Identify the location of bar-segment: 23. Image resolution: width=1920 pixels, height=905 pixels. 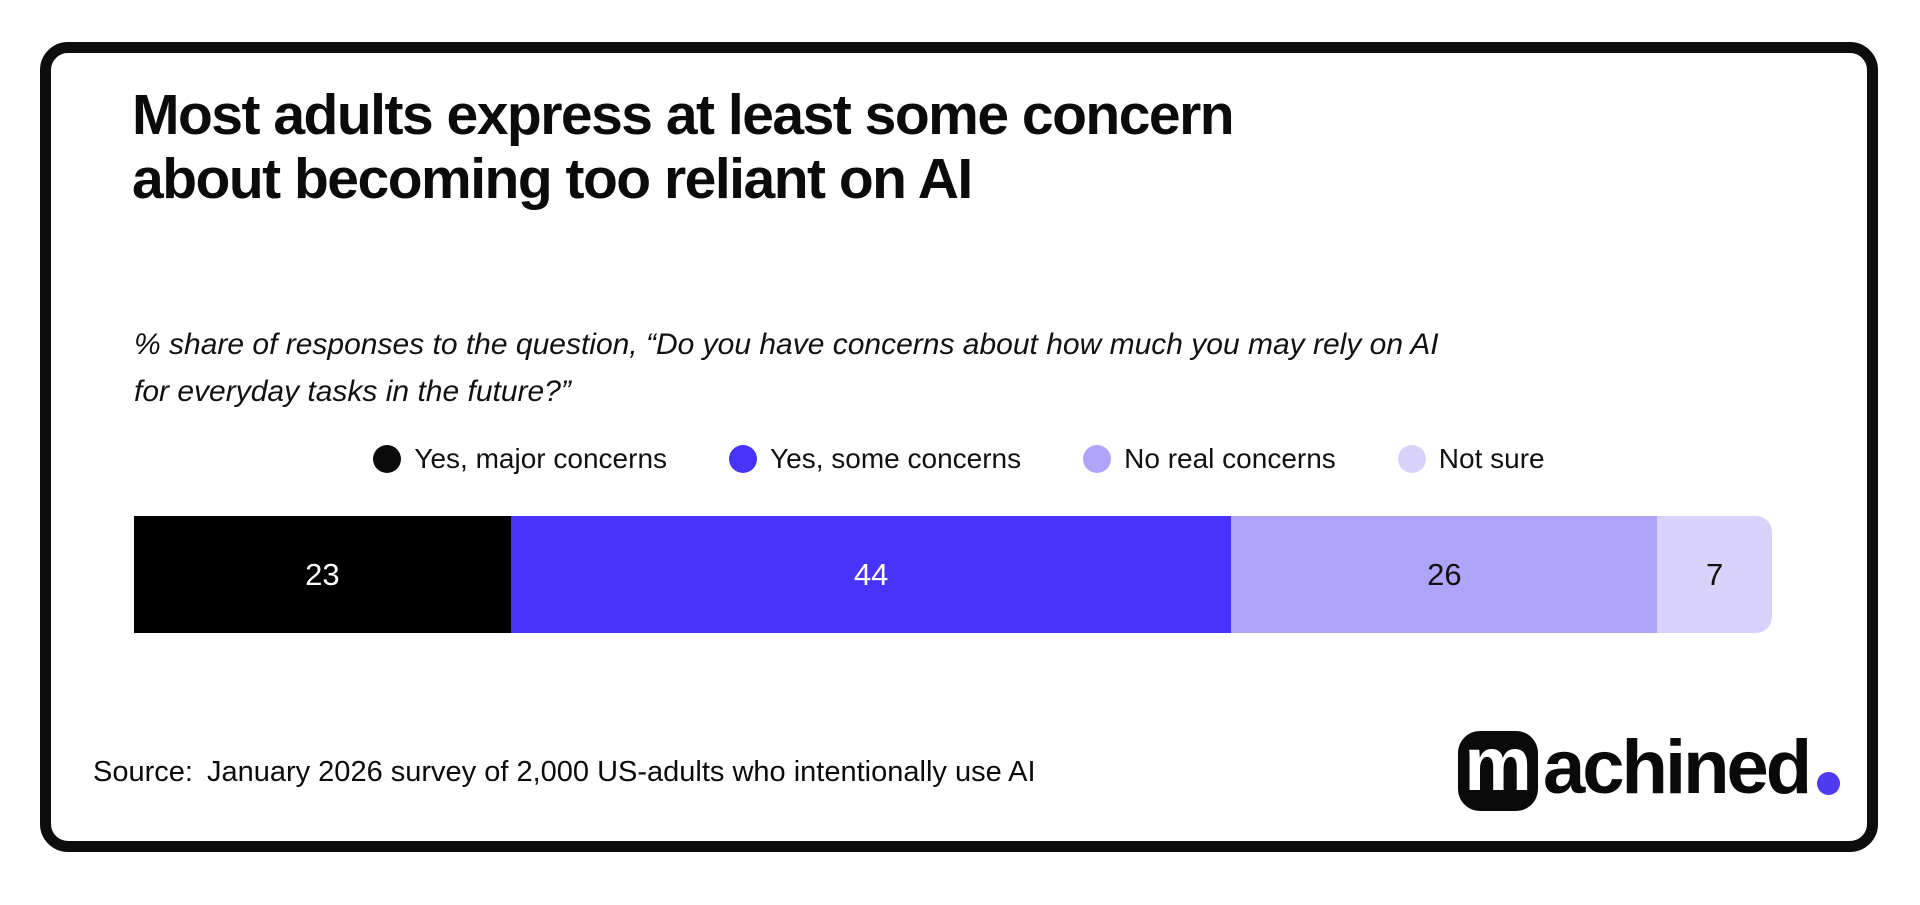
(322, 574).